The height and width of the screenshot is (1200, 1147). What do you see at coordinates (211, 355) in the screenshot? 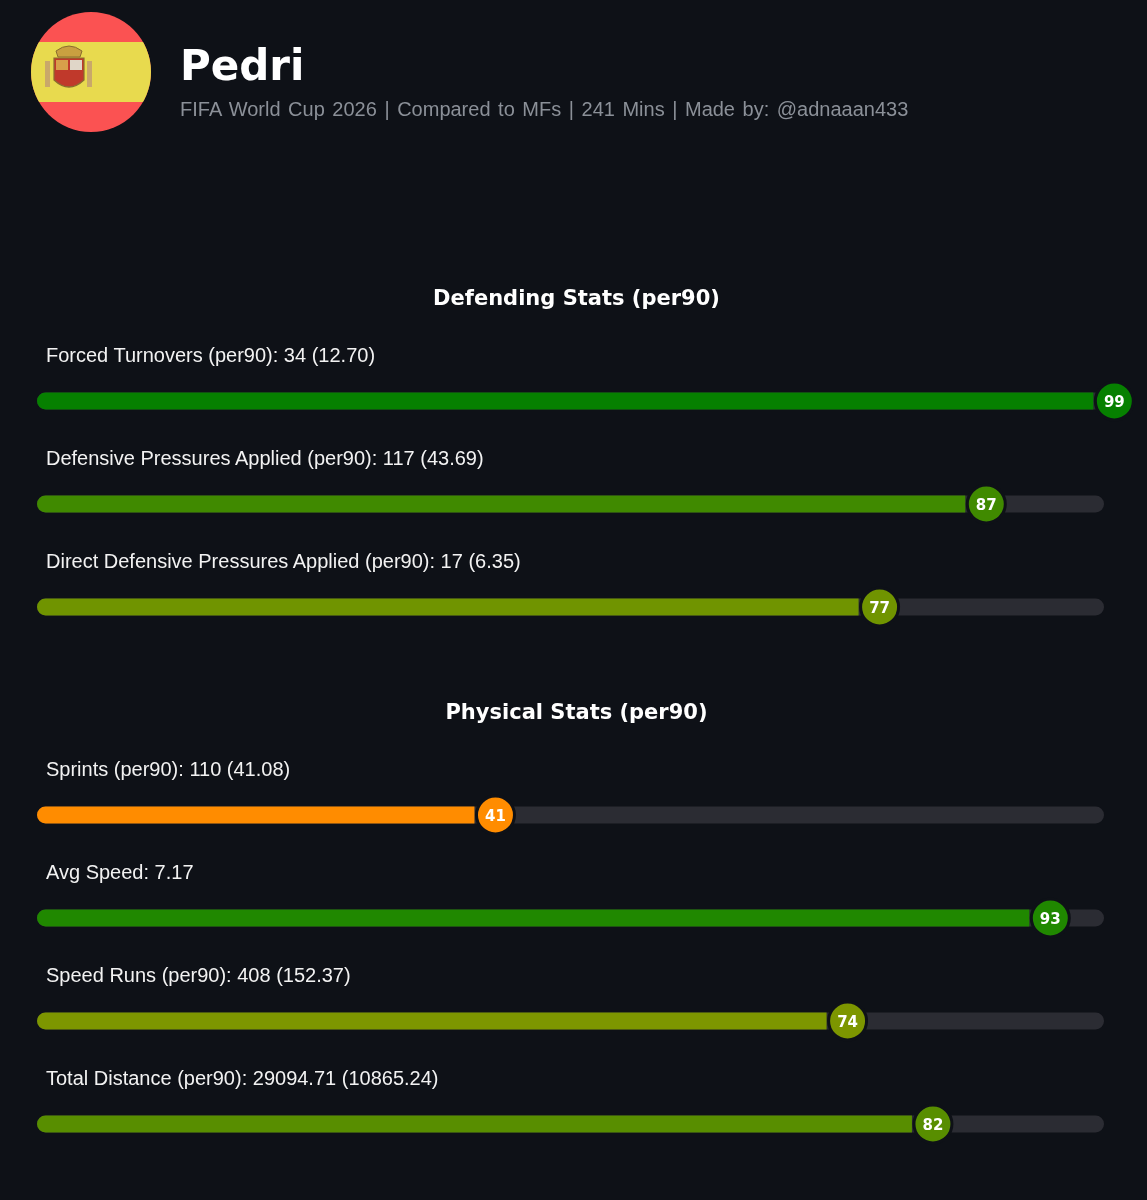
I see `y-tick-label: Forced Turnovers (per90): 34 (12.70)` at bounding box center [211, 355].